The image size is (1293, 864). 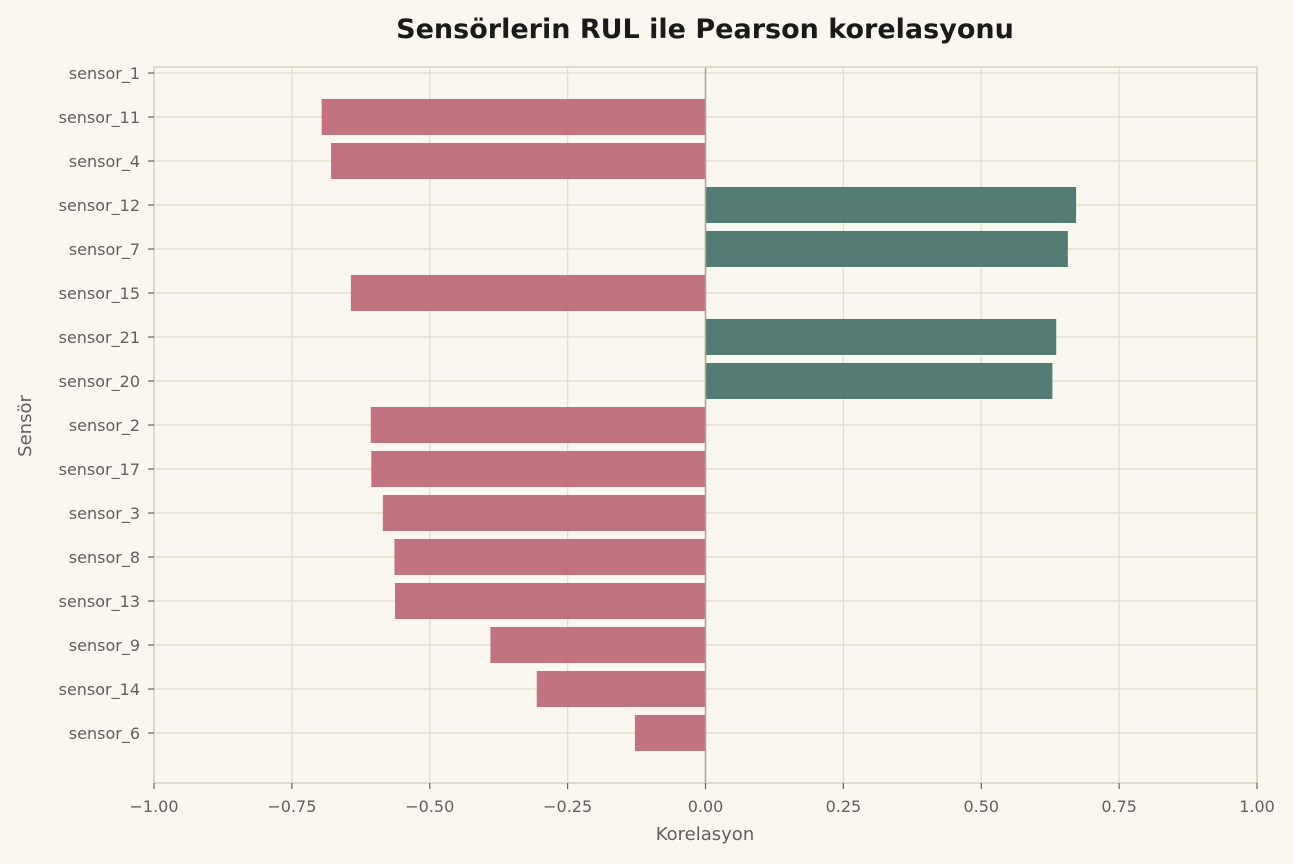 I want to click on x-tick-label: −0.75, so click(x=291, y=806).